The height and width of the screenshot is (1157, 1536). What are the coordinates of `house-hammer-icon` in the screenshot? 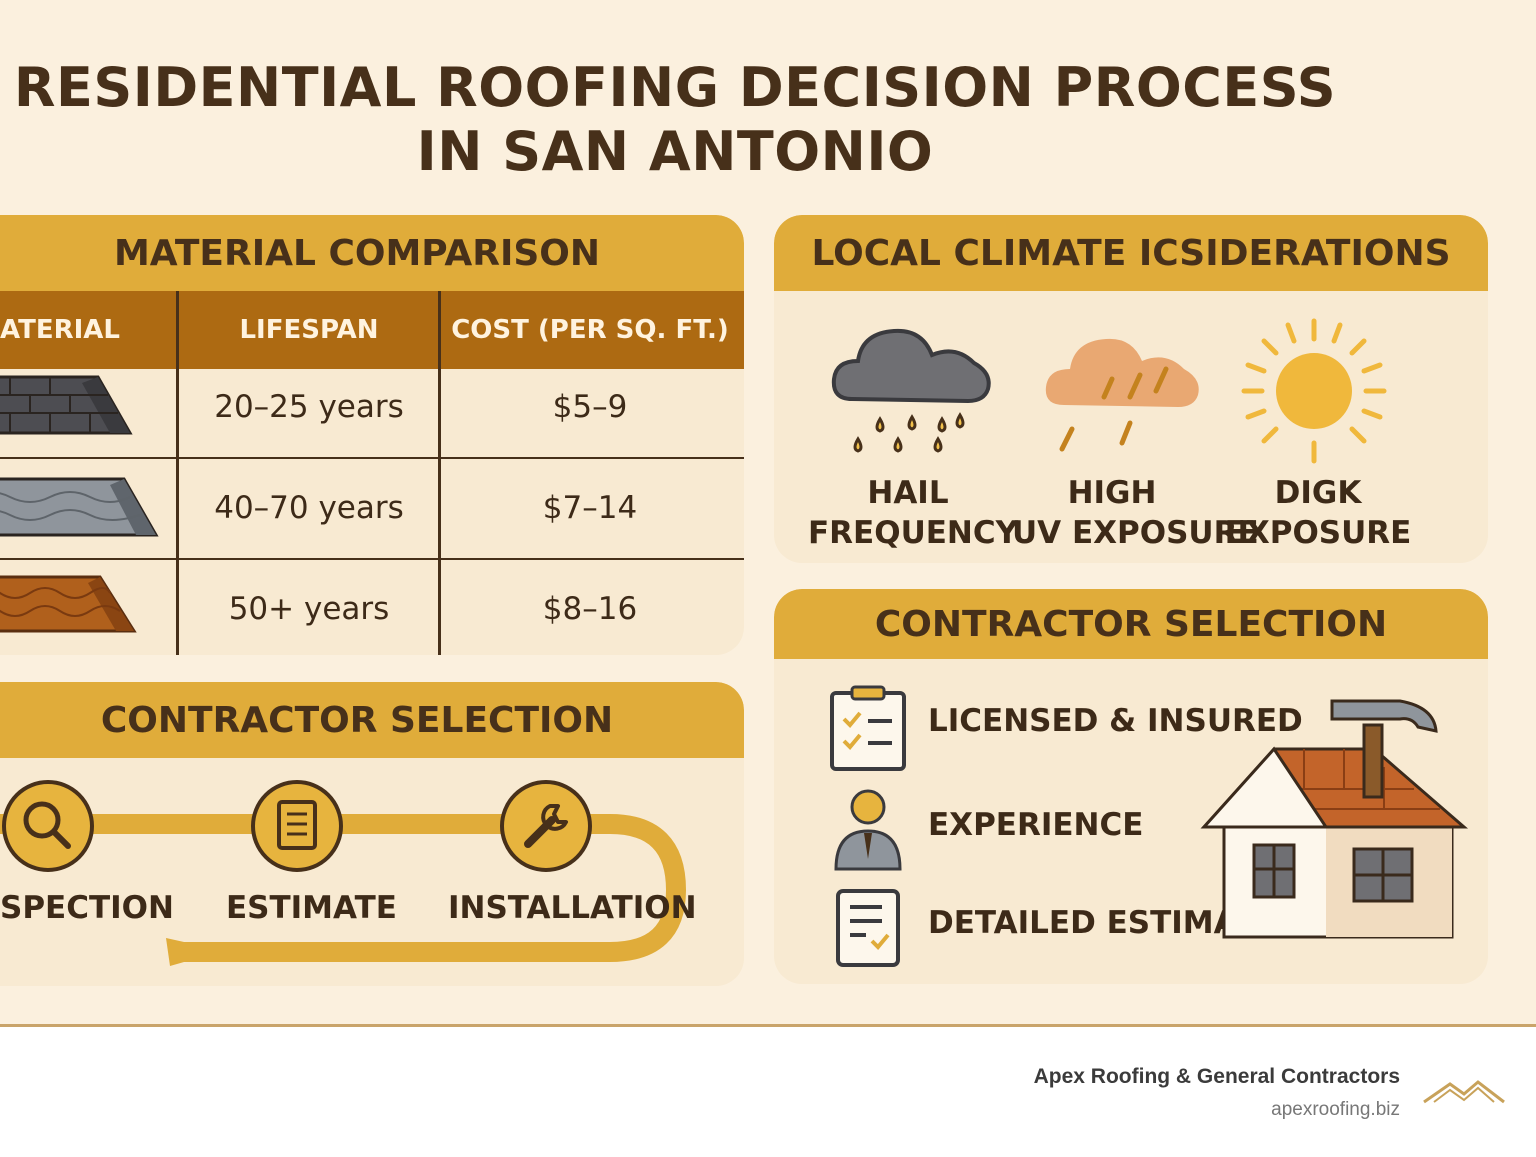 It's located at (1334, 819).